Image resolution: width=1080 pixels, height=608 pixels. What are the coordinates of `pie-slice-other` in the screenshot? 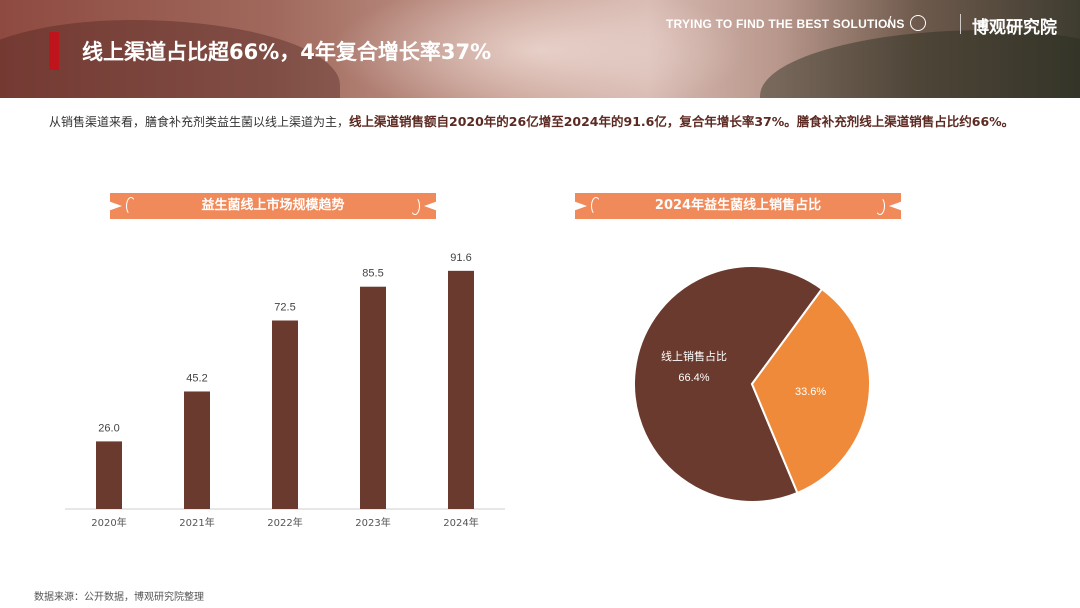 It's located at (810, 391).